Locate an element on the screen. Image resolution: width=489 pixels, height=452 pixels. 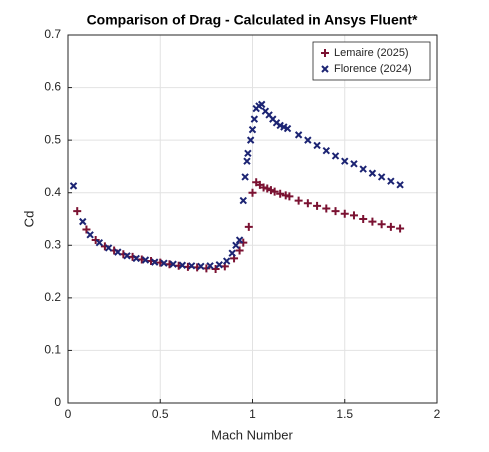
y-tick-label: 0.1 is located at coordinates (52, 350).